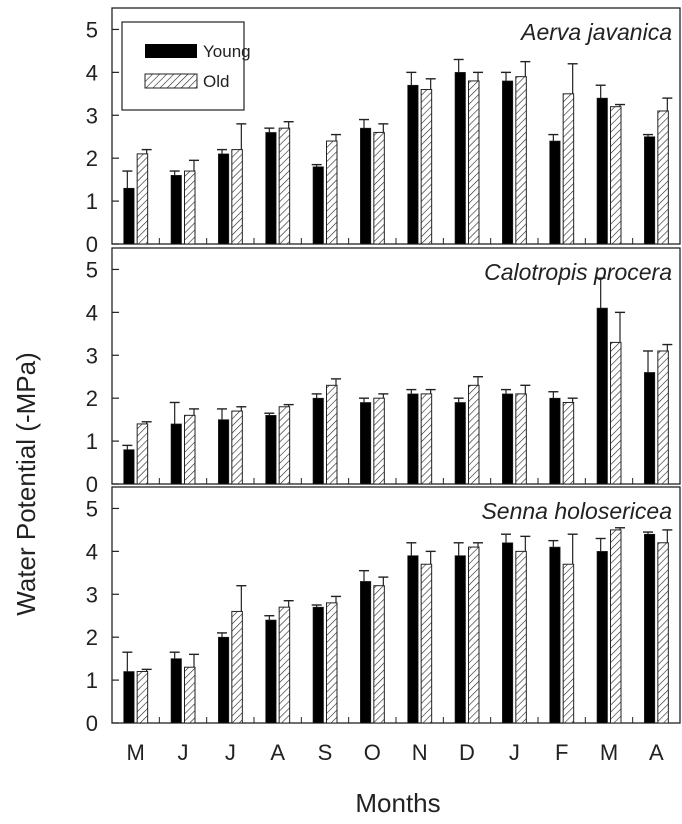 The height and width of the screenshot is (824, 682). I want to click on x-tick-label: M, so click(609, 752).